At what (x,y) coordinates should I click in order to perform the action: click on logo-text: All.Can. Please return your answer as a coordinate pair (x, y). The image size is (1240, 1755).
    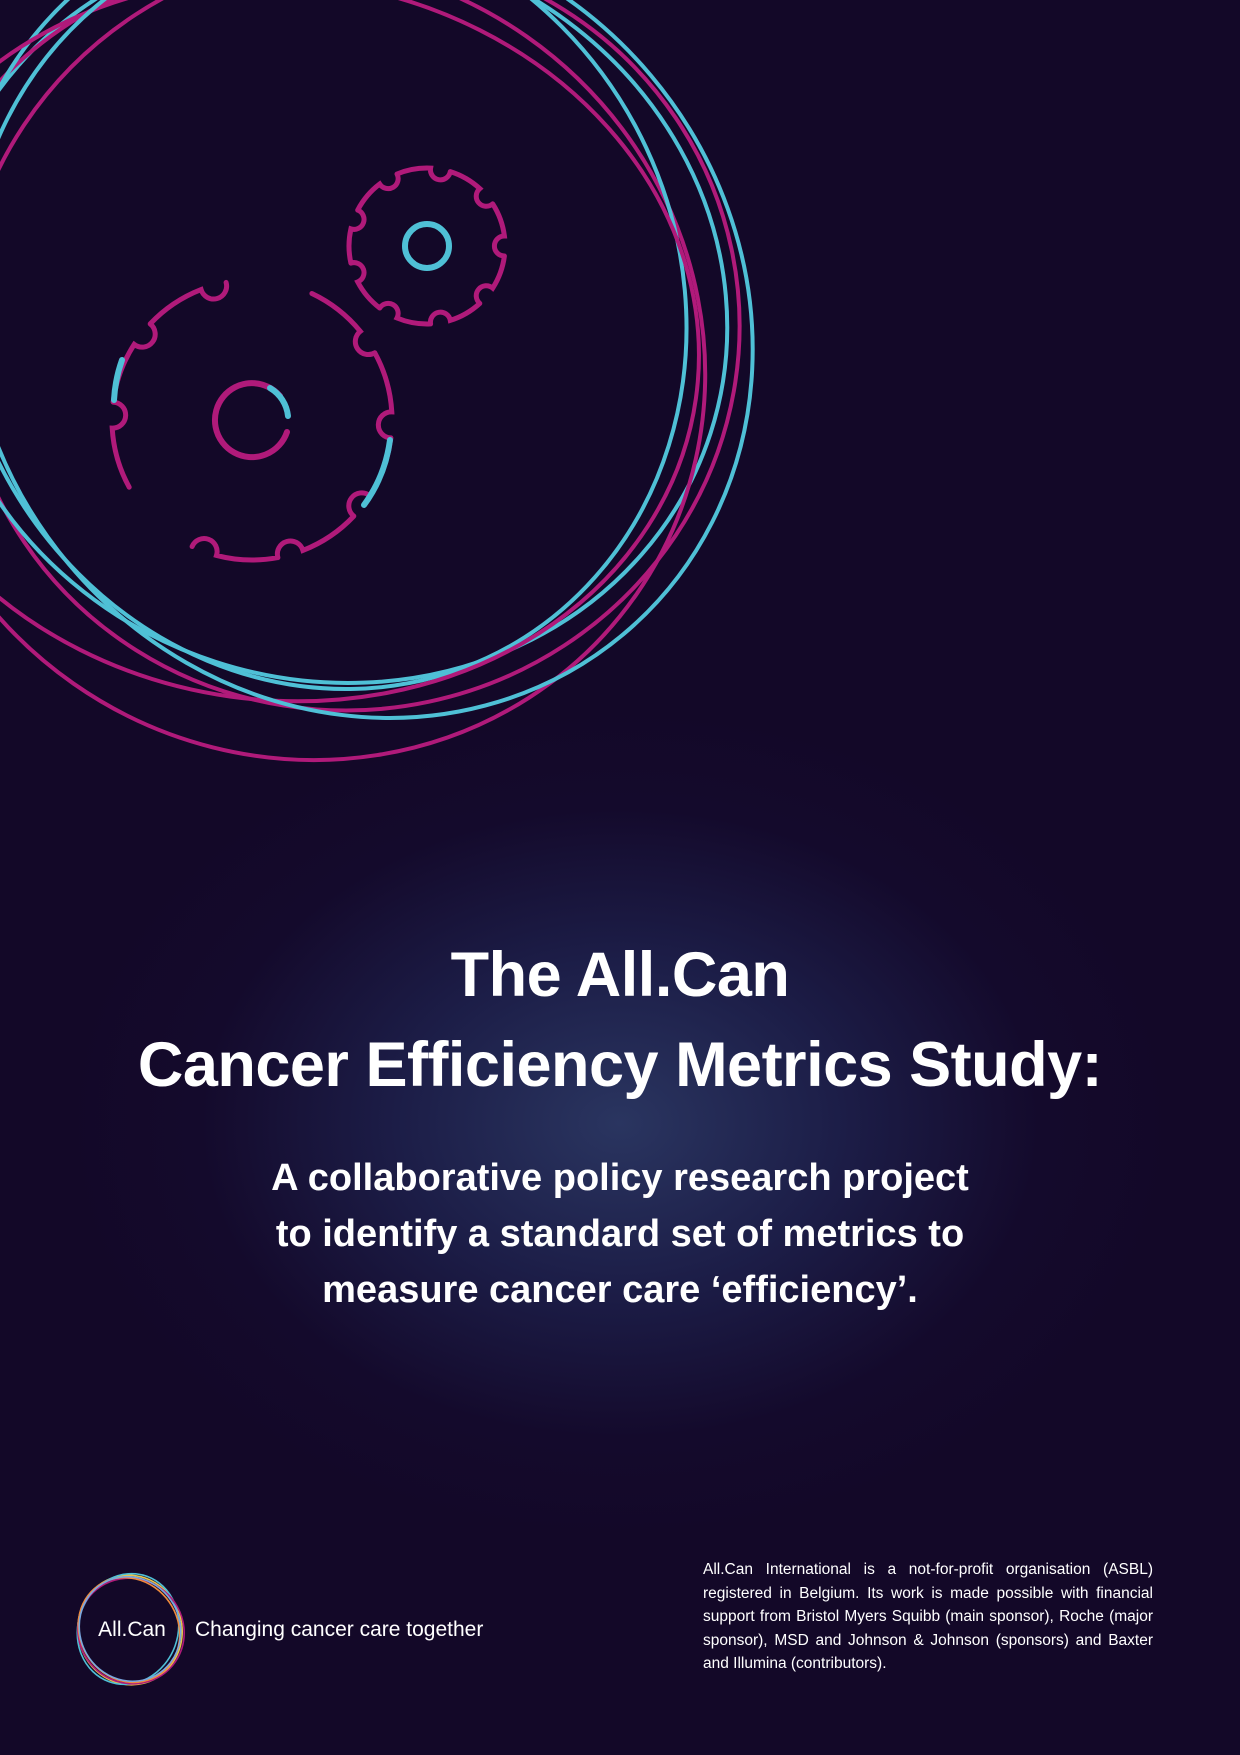
    Looking at the image, I should click on (132, 1629).